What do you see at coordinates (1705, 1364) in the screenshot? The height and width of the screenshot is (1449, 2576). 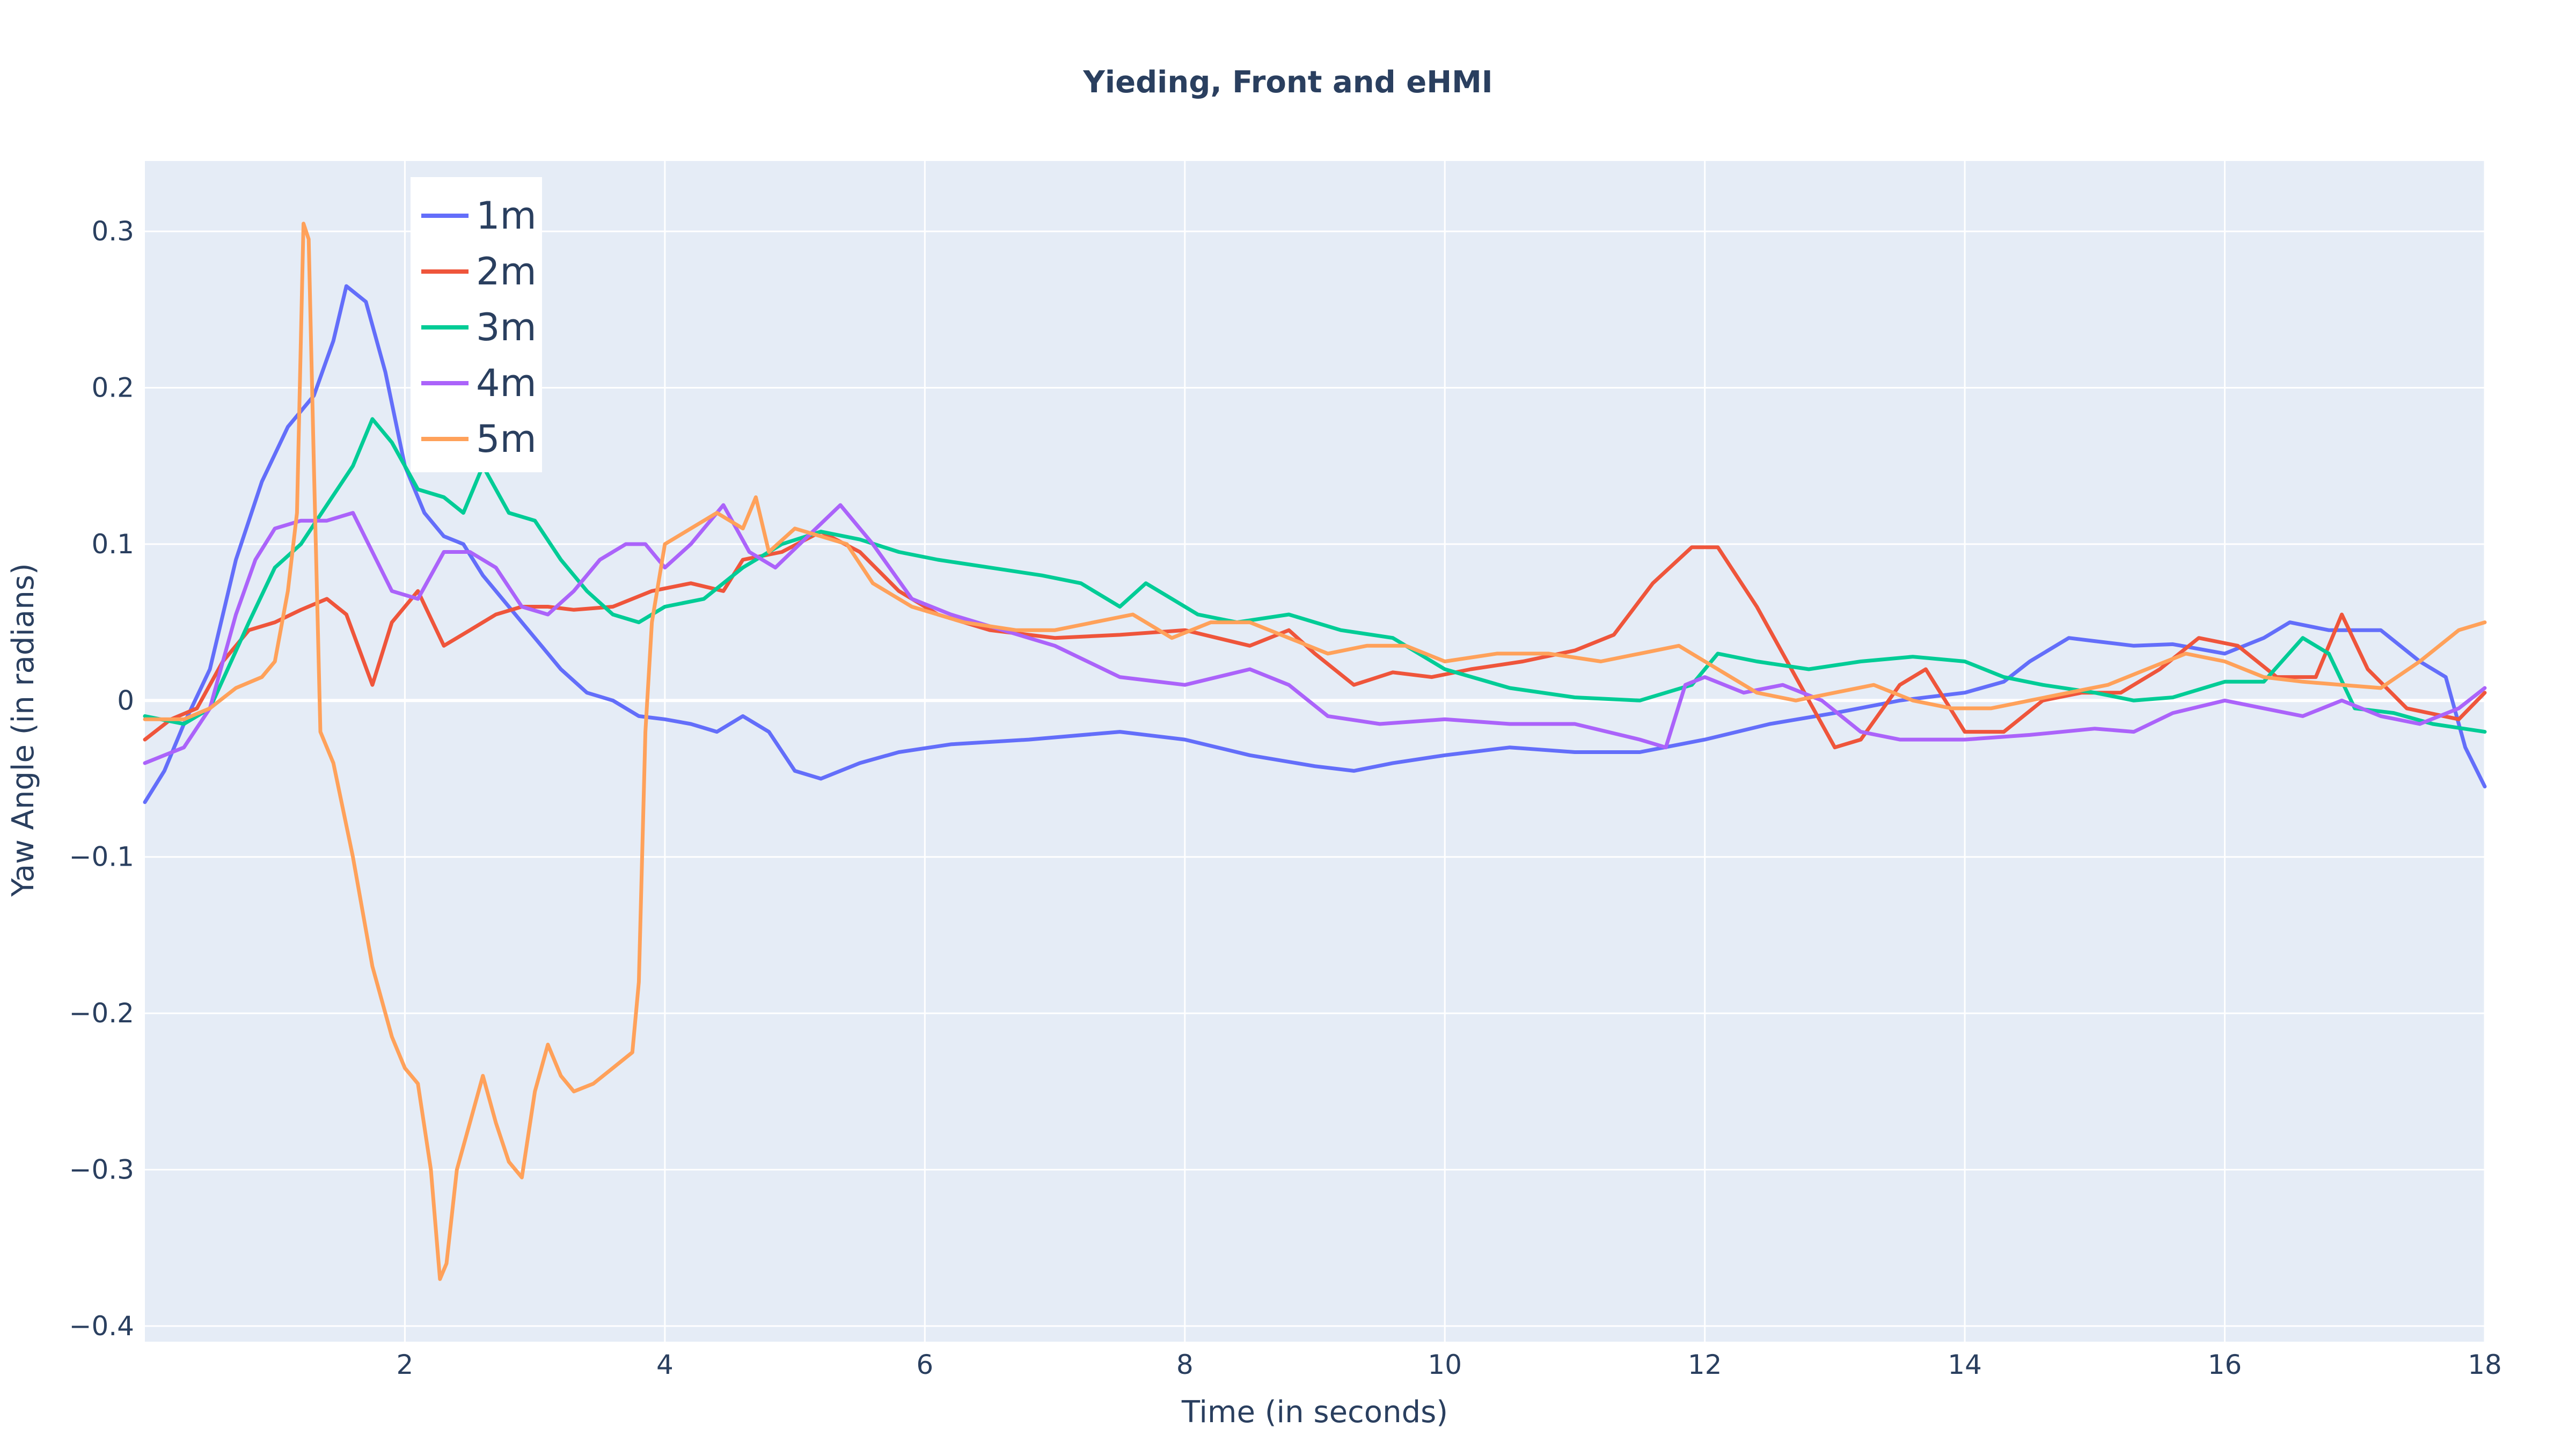 I see `x-tick-label: 12` at bounding box center [1705, 1364].